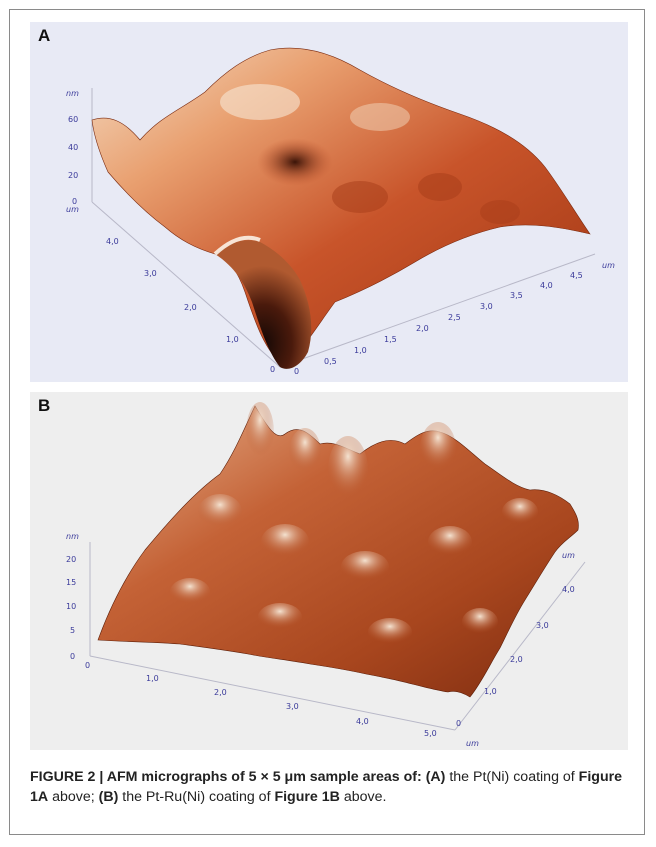  Describe the element at coordinates (330, 361) in the screenshot. I see `x-tick-a: 0,5` at that location.